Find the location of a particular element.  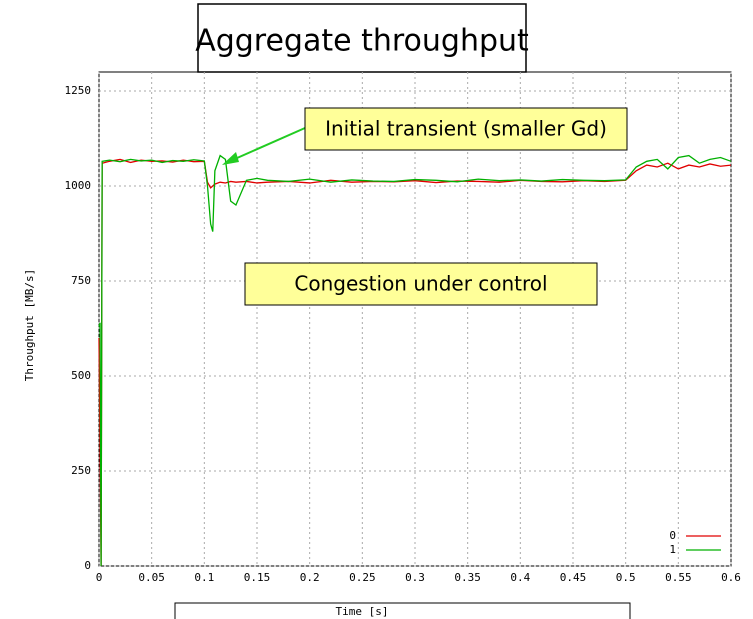

x-tick-label: 0.2 is located at coordinates (310, 577).